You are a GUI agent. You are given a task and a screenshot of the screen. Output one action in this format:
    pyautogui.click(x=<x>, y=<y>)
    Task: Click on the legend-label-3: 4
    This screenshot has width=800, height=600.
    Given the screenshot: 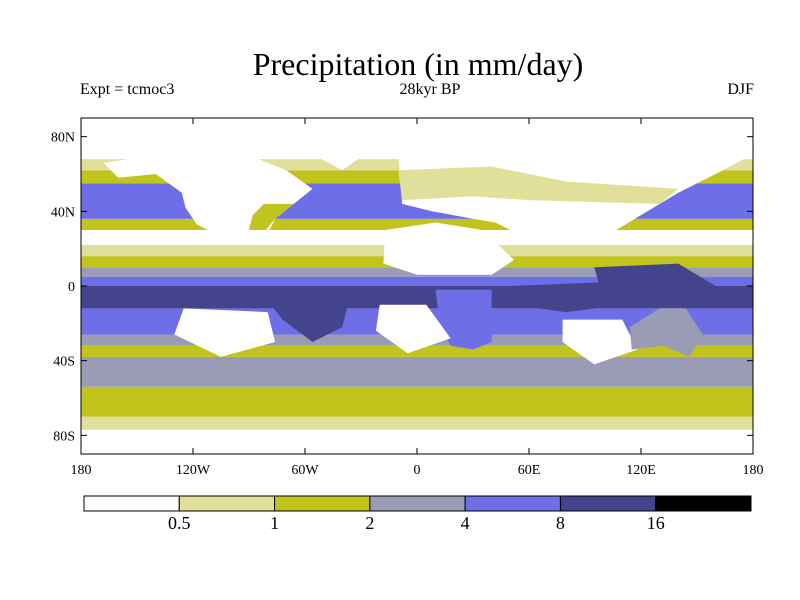 What is the action you would take?
    pyautogui.click(x=465, y=523)
    